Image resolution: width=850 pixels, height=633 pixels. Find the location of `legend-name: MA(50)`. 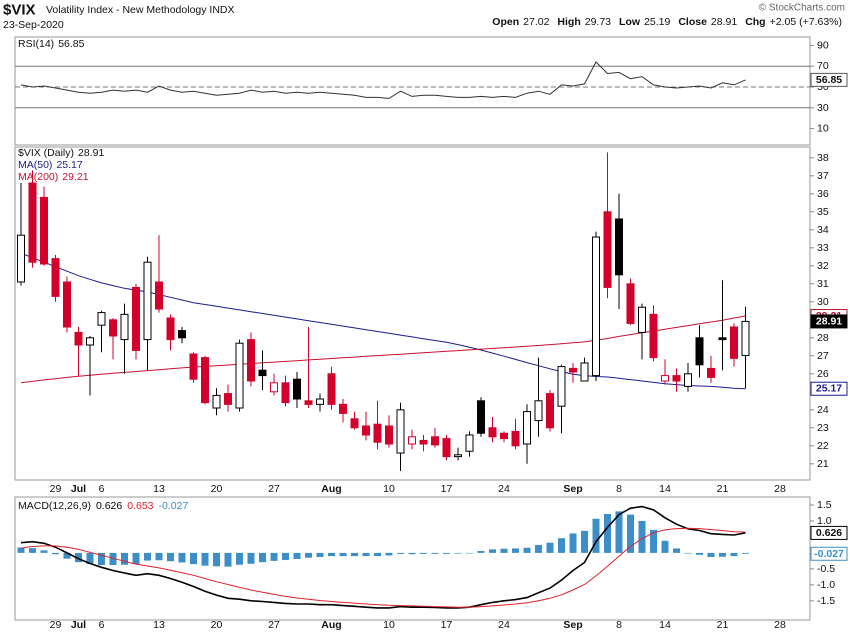

legend-name: MA(50) is located at coordinates (35, 165).